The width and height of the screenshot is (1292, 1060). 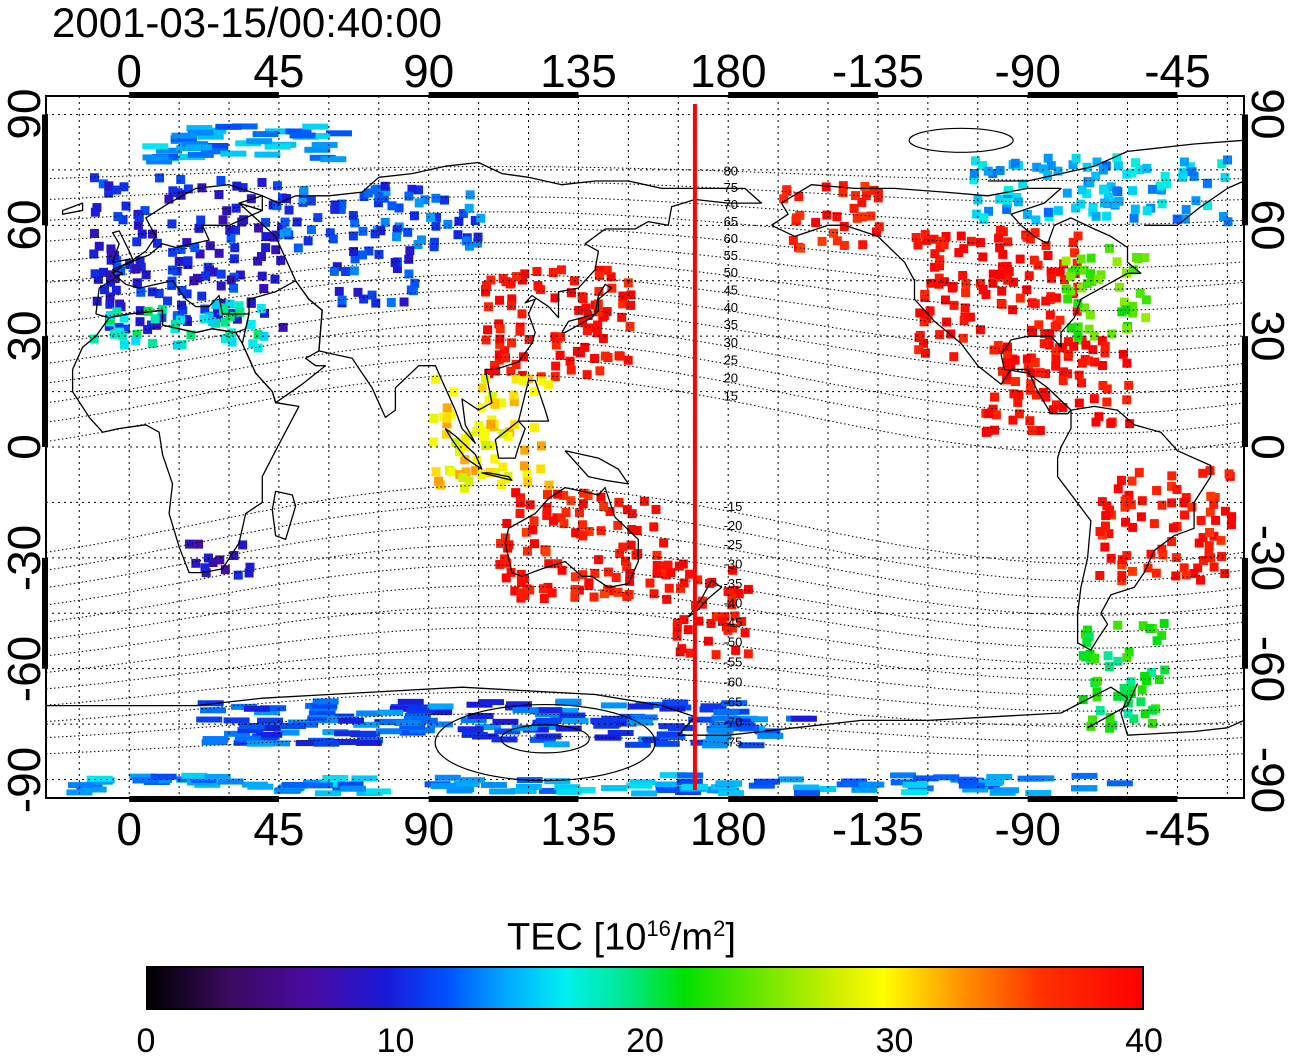 What do you see at coordinates (877, 71) in the screenshot?
I see `x-tick-top-5: -135` at bounding box center [877, 71].